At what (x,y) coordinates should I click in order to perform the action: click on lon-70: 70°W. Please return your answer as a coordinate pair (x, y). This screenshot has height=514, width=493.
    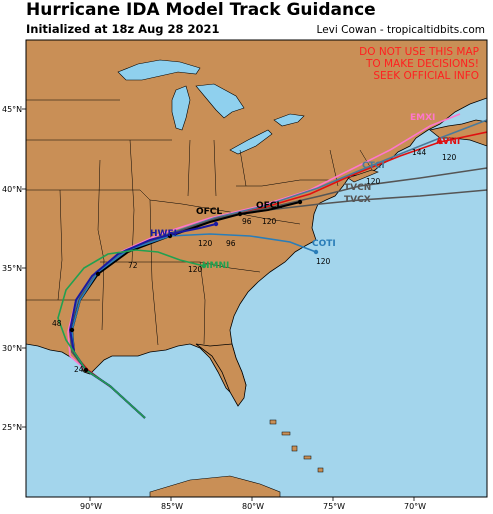
    Looking at the image, I should click on (415, 506).